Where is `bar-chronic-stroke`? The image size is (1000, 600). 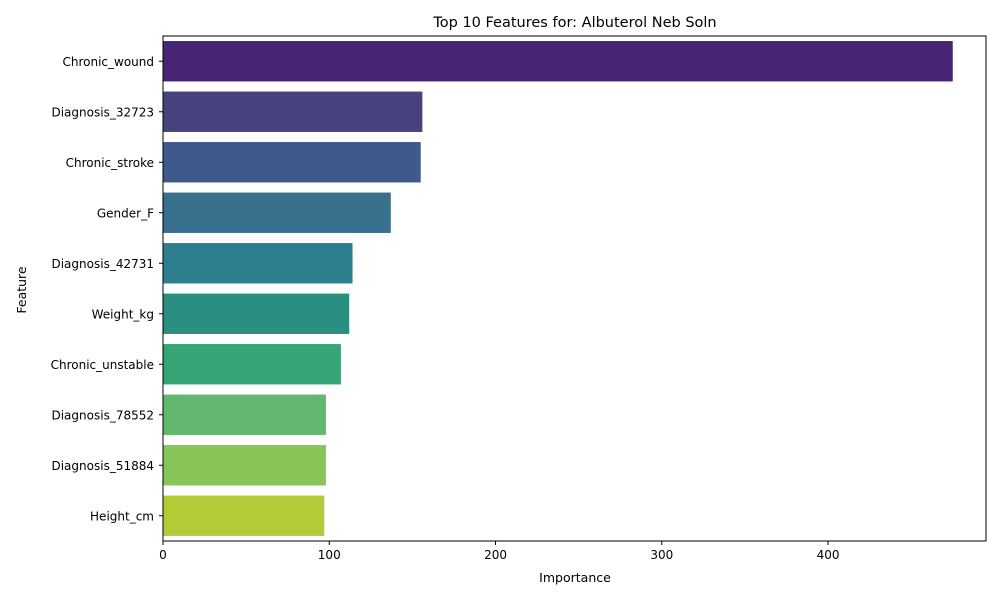 bar-chronic-stroke is located at coordinates (292, 162).